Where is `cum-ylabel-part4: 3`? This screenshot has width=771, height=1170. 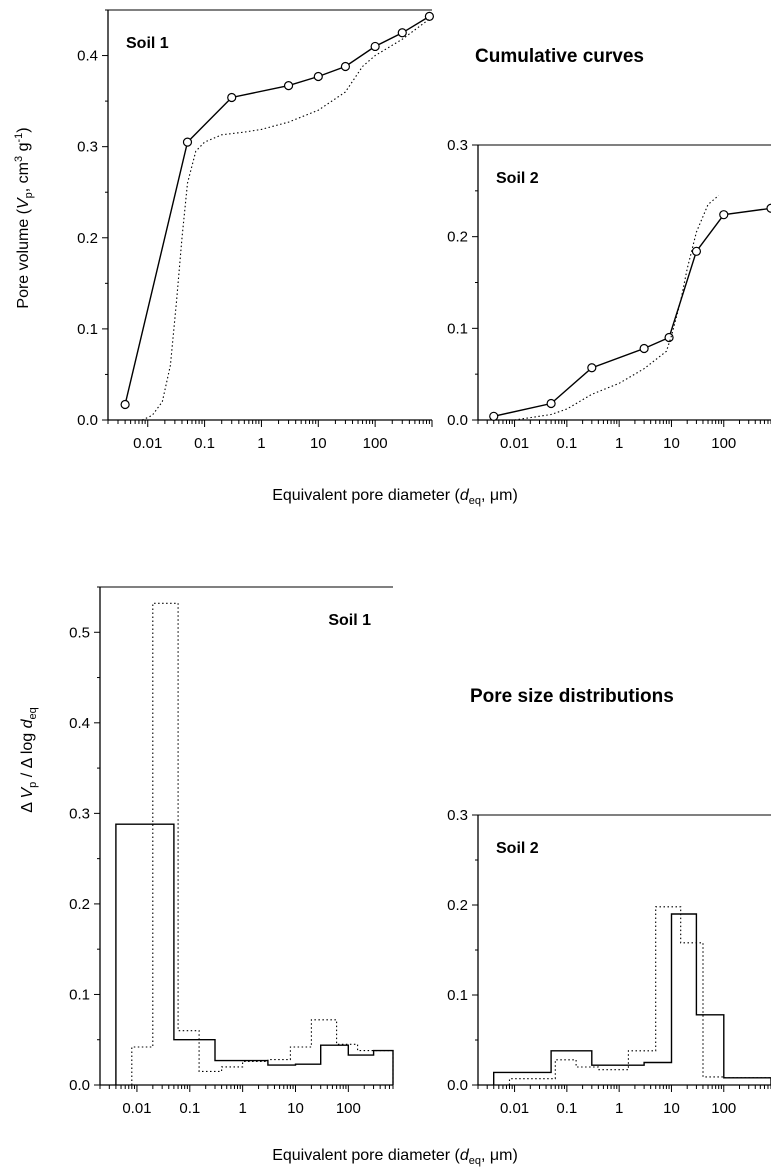
cum-ylabel-part4: 3 is located at coordinates (19, 159).